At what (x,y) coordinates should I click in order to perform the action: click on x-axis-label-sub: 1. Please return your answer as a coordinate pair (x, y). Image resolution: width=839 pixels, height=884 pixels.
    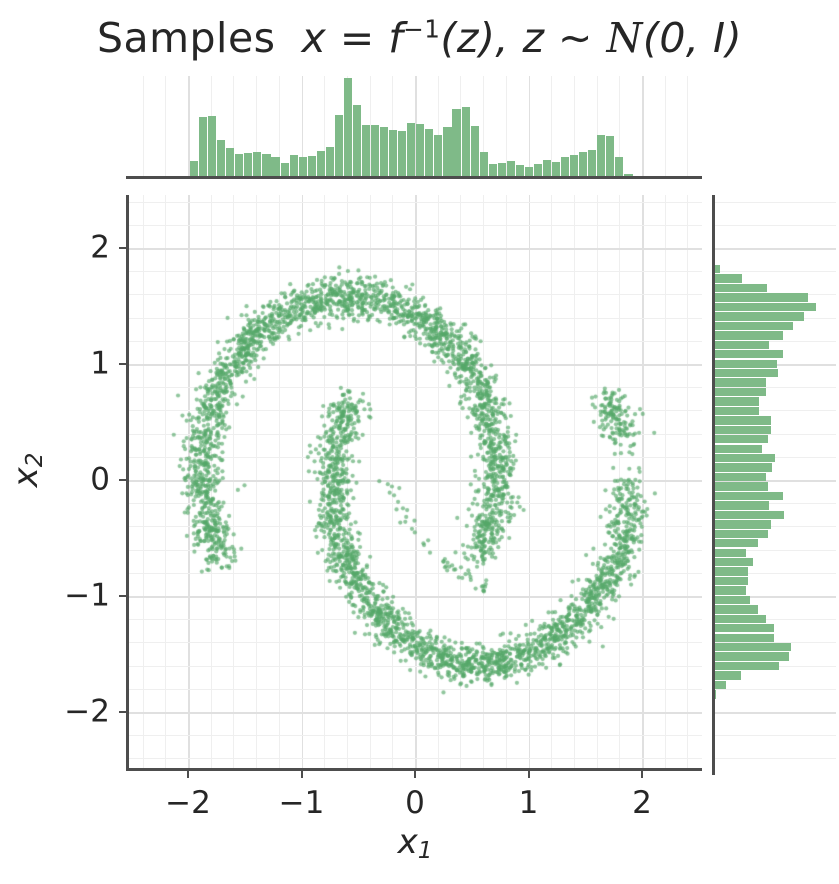
    Looking at the image, I should click on (425, 851).